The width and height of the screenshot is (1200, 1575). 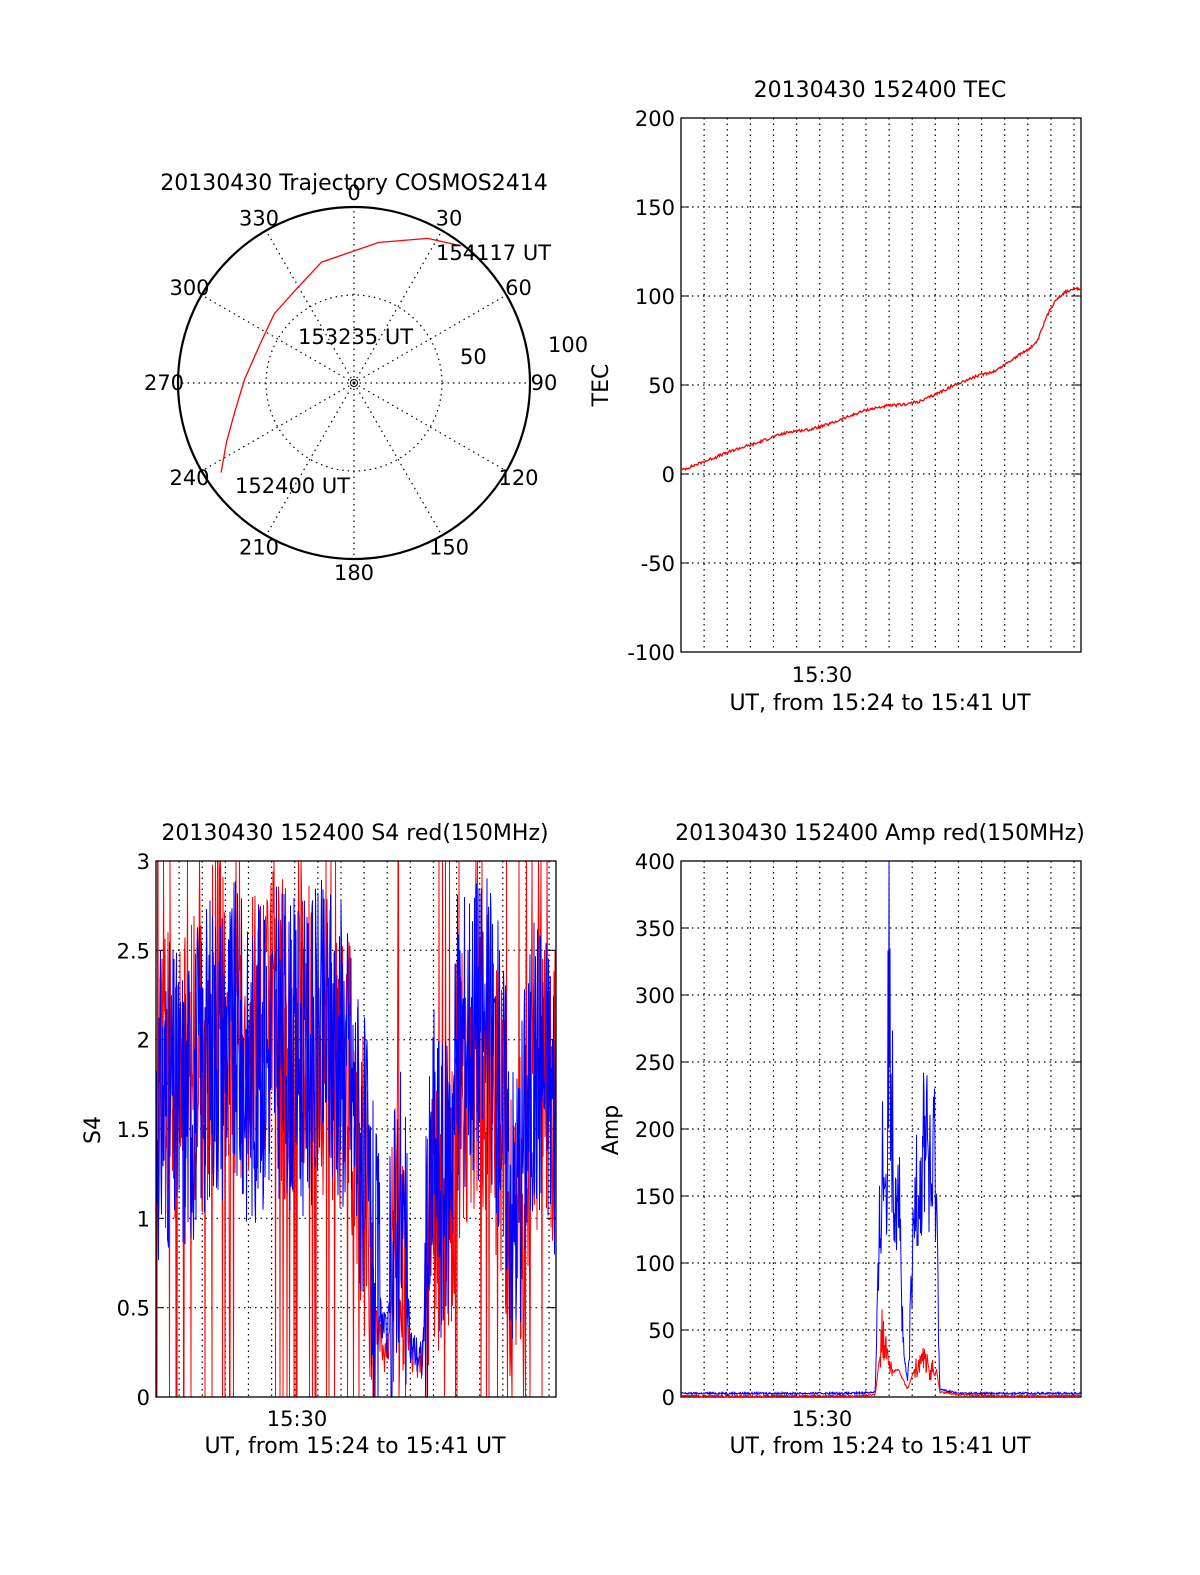 What do you see at coordinates (651, 653) in the screenshot?
I see `tec-ytick-label: -100` at bounding box center [651, 653].